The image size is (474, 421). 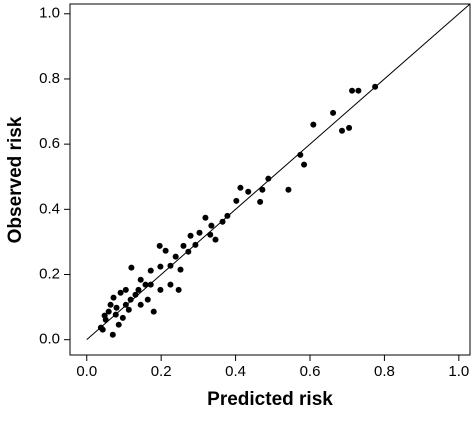 I want to click on x-tick-label: 0.8, so click(x=384, y=371).